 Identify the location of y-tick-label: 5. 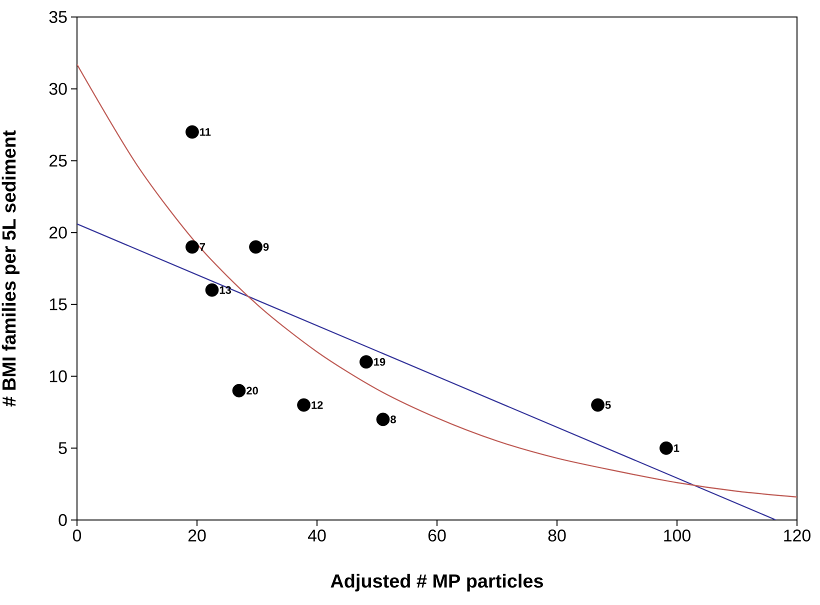
(62, 448).